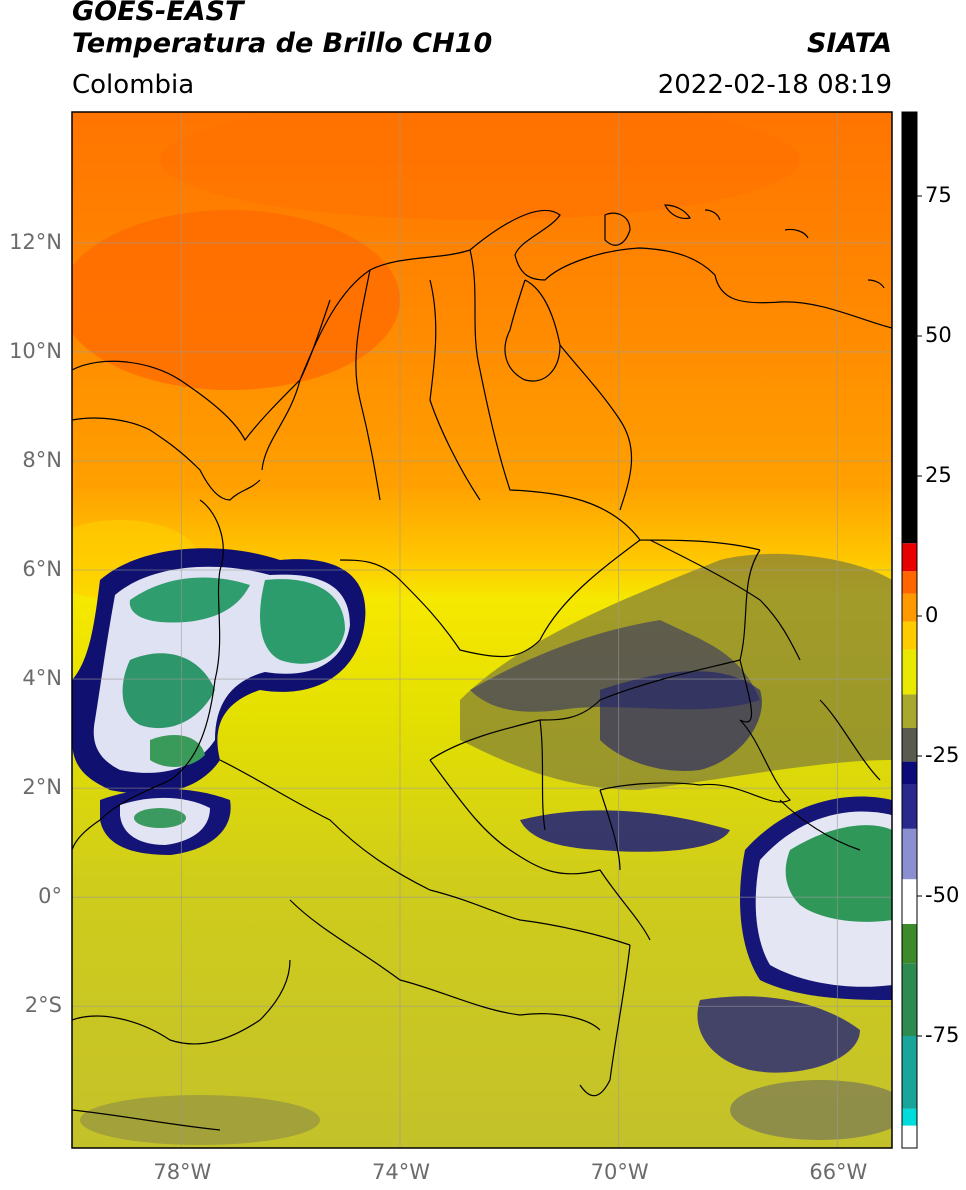 The height and width of the screenshot is (1190, 966). Describe the element at coordinates (42, 459) in the screenshot. I see `lat-tick-label: 8°N` at that location.